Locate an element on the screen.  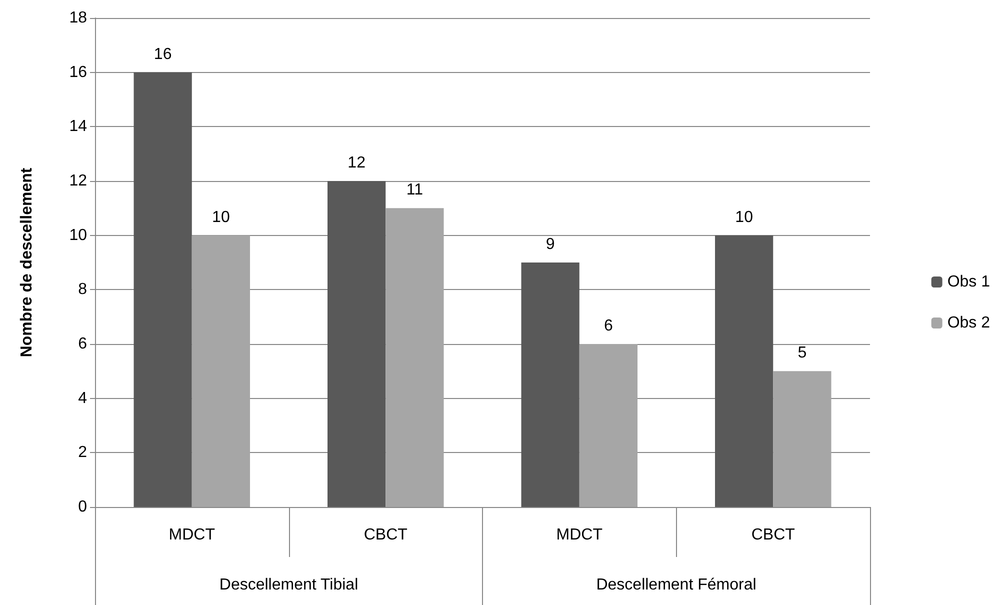
y-tick-label: 10 is located at coordinates (78, 235).